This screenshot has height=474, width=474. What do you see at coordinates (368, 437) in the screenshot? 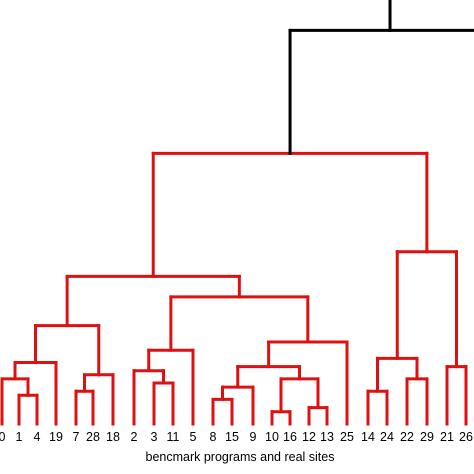
I see `leaf-label-14: 14` at bounding box center [368, 437].